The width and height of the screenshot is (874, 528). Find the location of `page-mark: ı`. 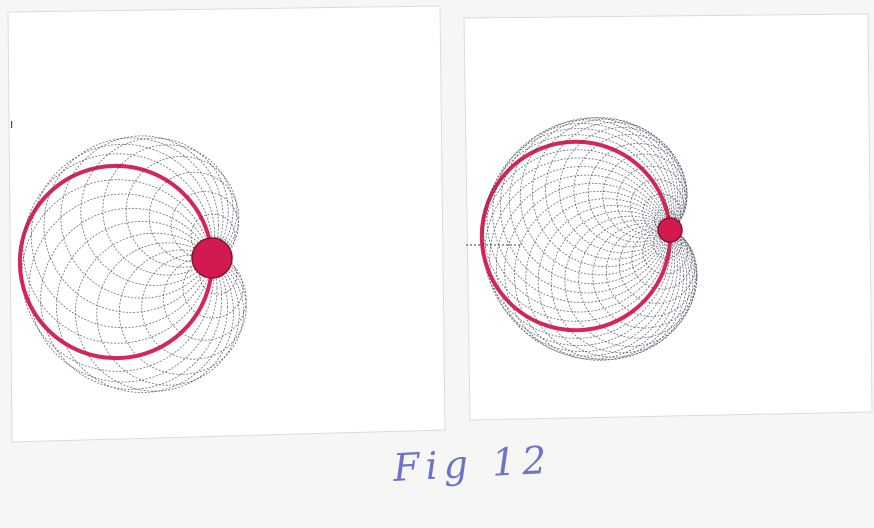

page-mark: ı is located at coordinates (11, 124).